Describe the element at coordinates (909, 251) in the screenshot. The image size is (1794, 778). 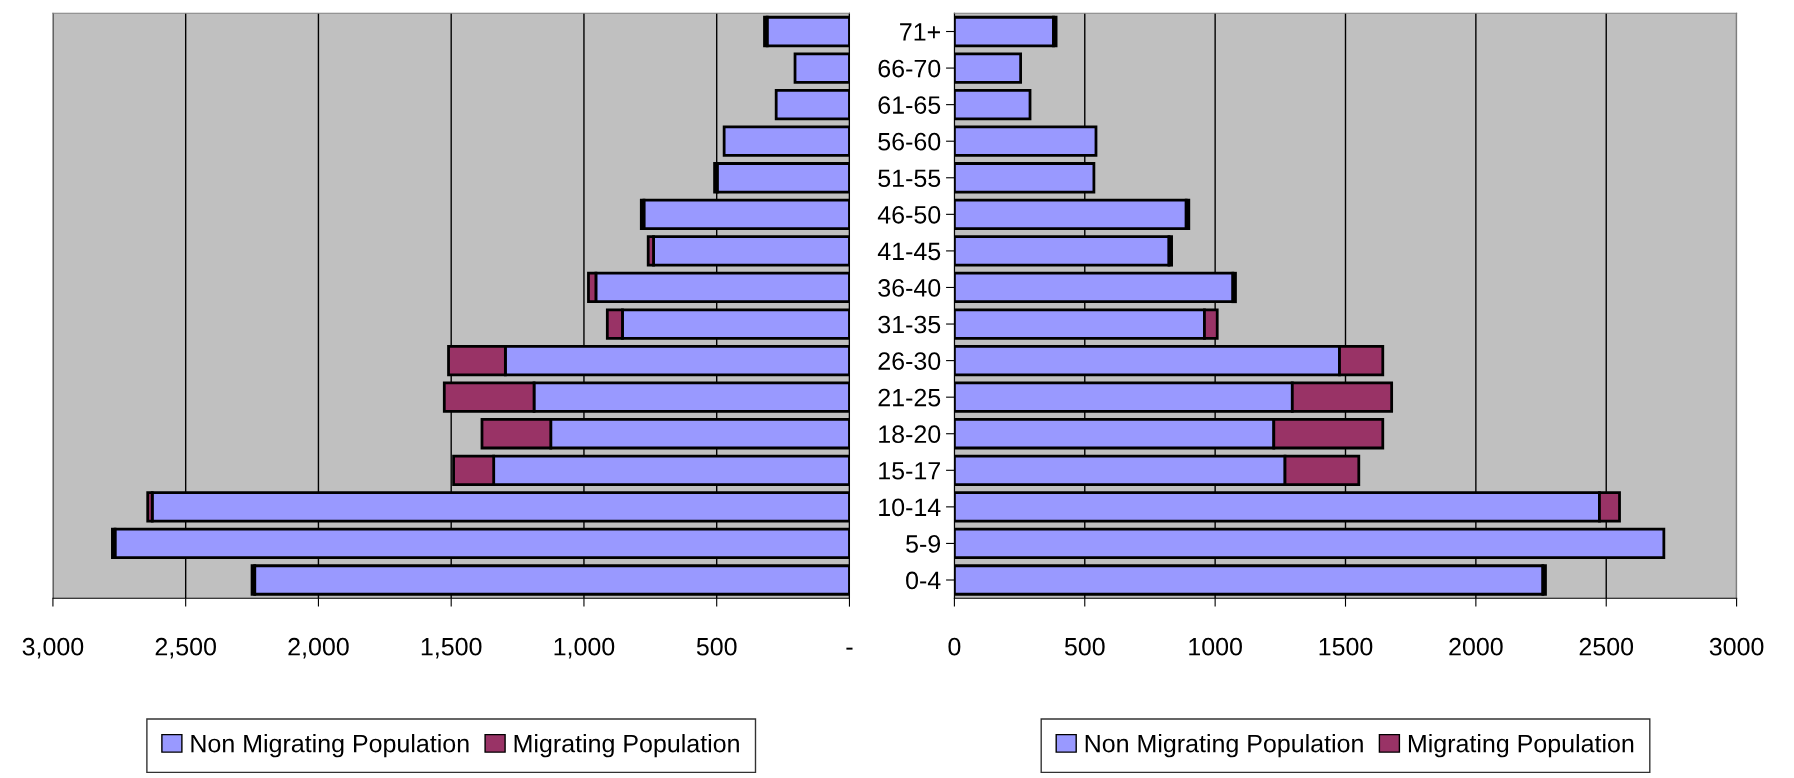
I see `y-tick-label: 41-45` at that location.